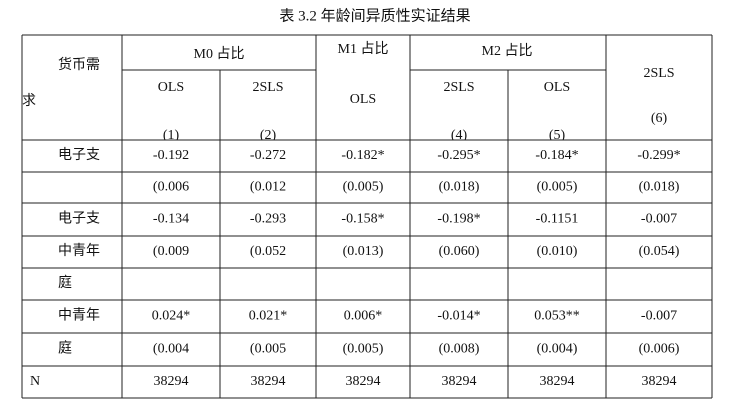  What do you see at coordinates (459, 251) in the screenshot?
I see `cell: (0.060)` at bounding box center [459, 251].